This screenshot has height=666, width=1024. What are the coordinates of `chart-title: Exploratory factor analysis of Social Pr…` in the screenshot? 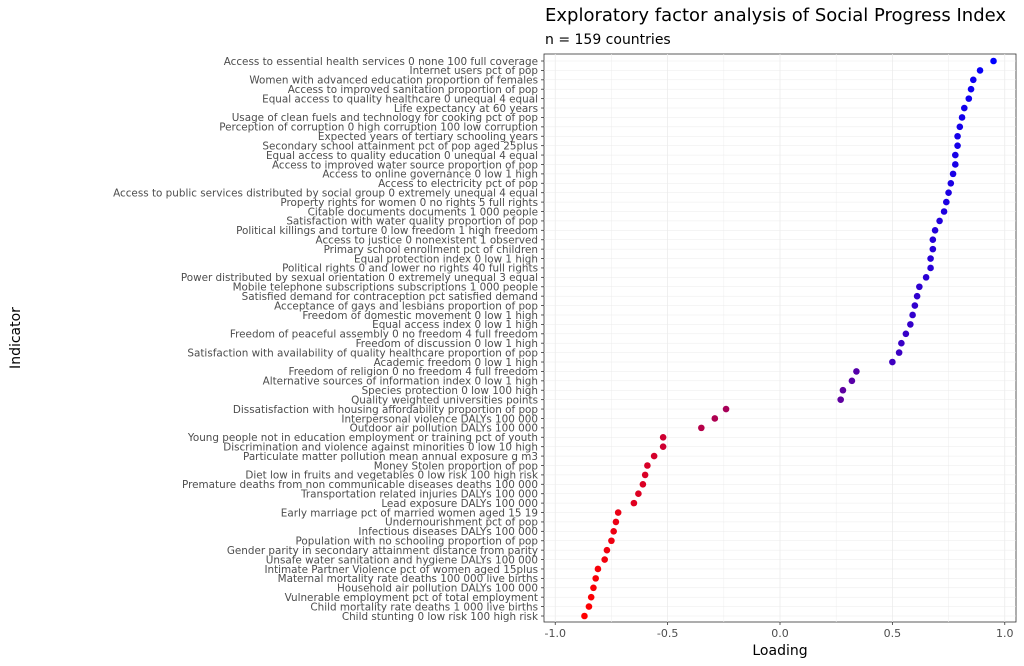 It's located at (775, 15).